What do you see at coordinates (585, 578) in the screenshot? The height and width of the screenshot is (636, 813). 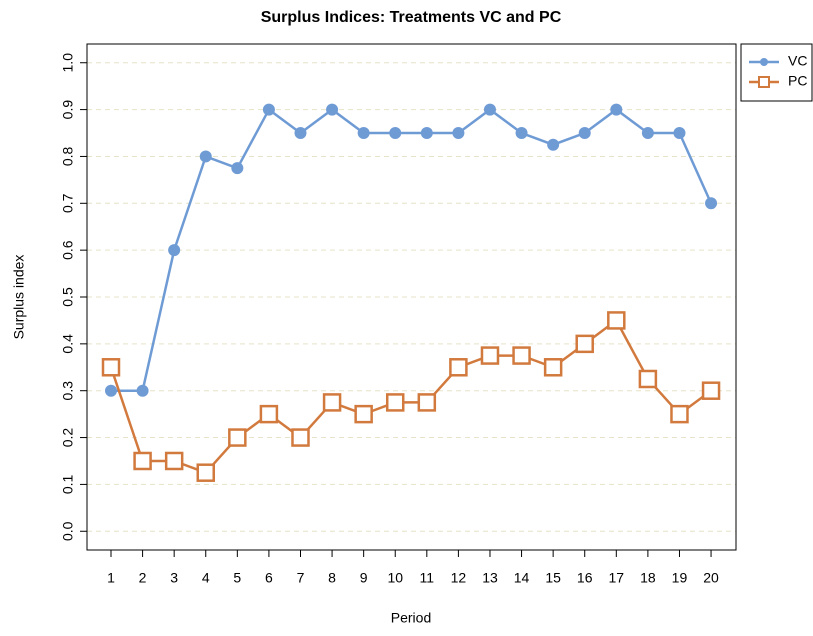 I see `x-tick-label: 16` at bounding box center [585, 578].